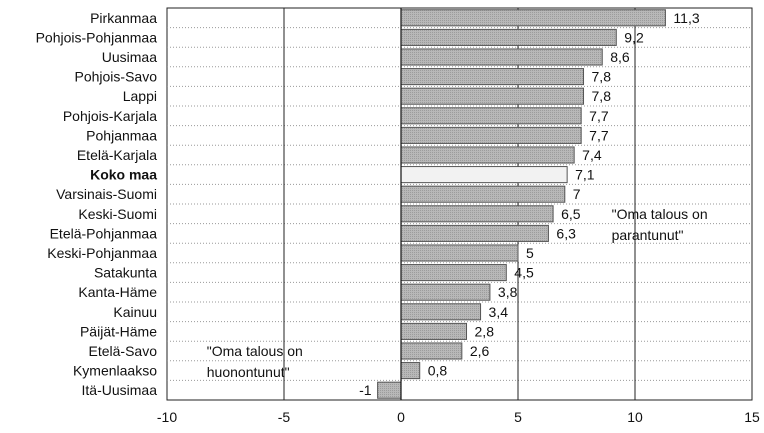 Image resolution: width=764 pixels, height=433 pixels. What do you see at coordinates (487, 155) in the screenshot?
I see `bar-etela-karjala` at bounding box center [487, 155].